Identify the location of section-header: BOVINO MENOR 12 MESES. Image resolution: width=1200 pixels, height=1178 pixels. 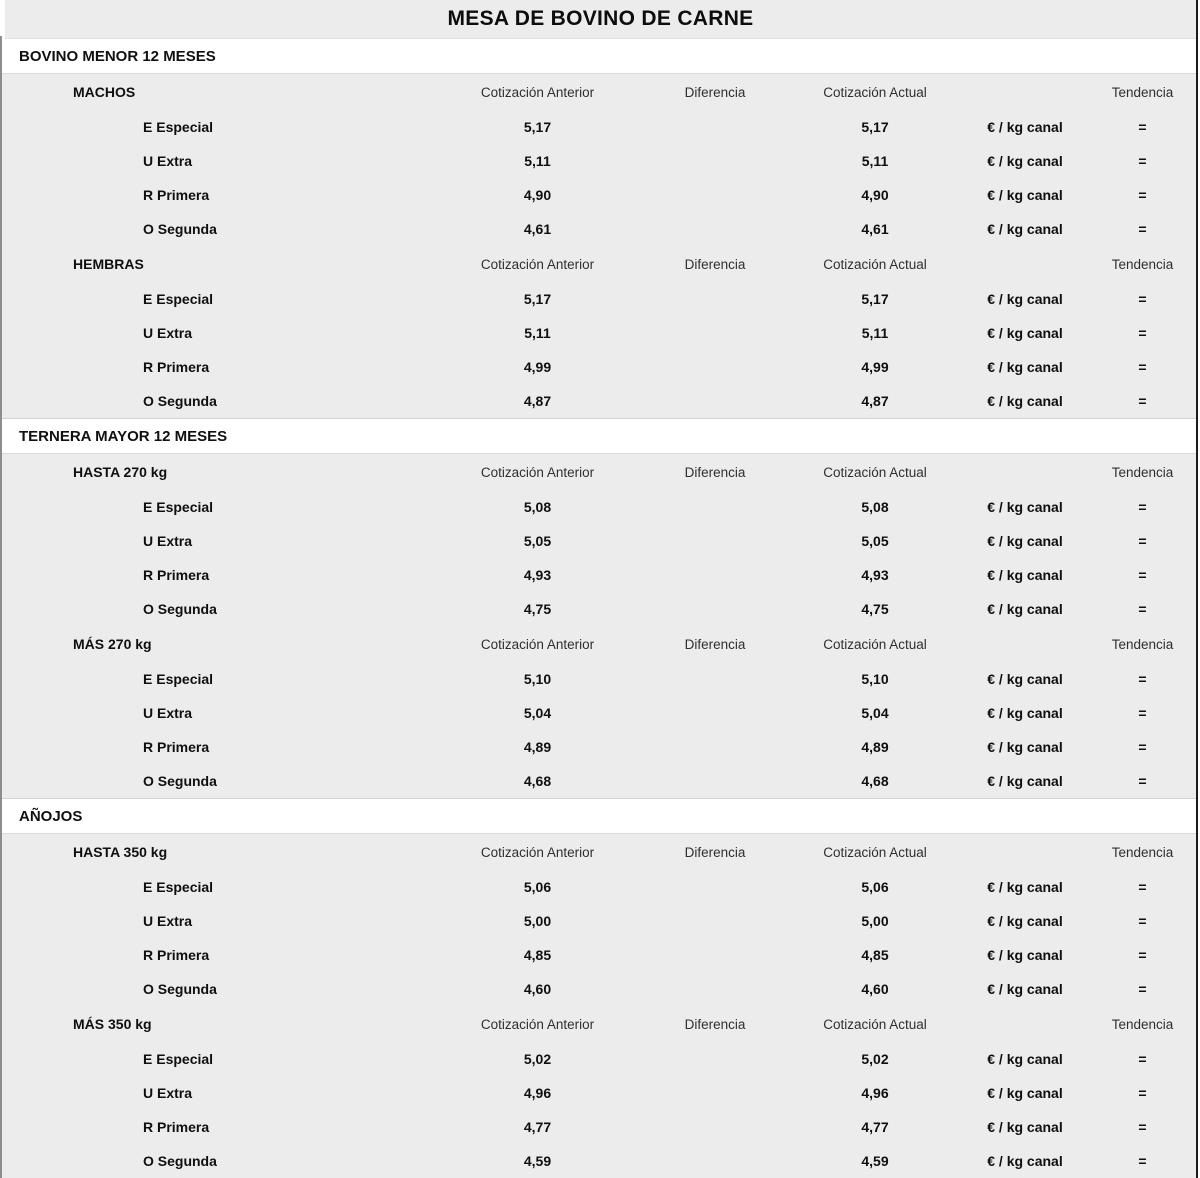
(598, 56).